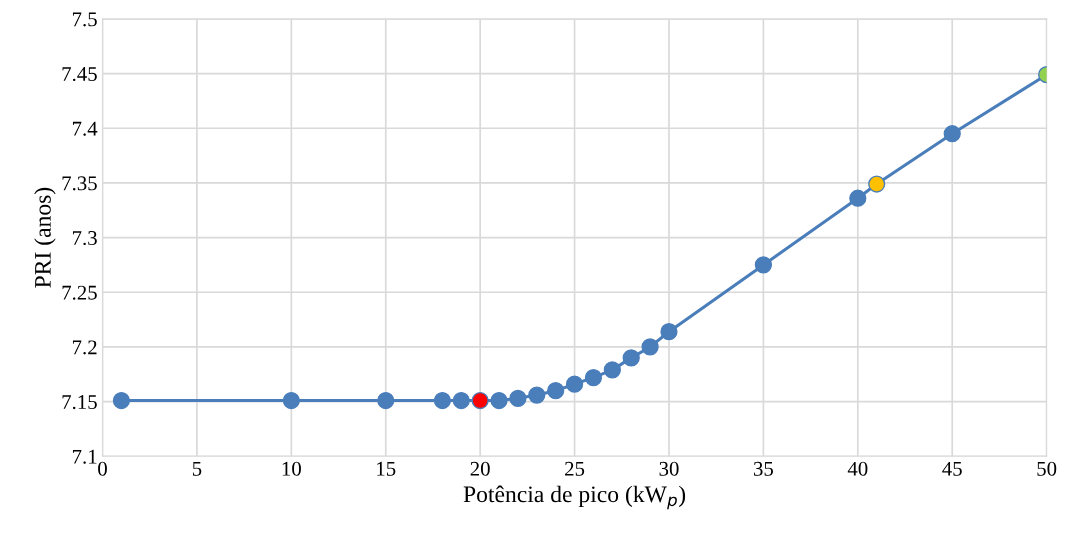 Image resolution: width=1079 pixels, height=540 pixels. Describe the element at coordinates (85, 128) in the screenshot. I see `y-tick-label: 7.4` at that location.